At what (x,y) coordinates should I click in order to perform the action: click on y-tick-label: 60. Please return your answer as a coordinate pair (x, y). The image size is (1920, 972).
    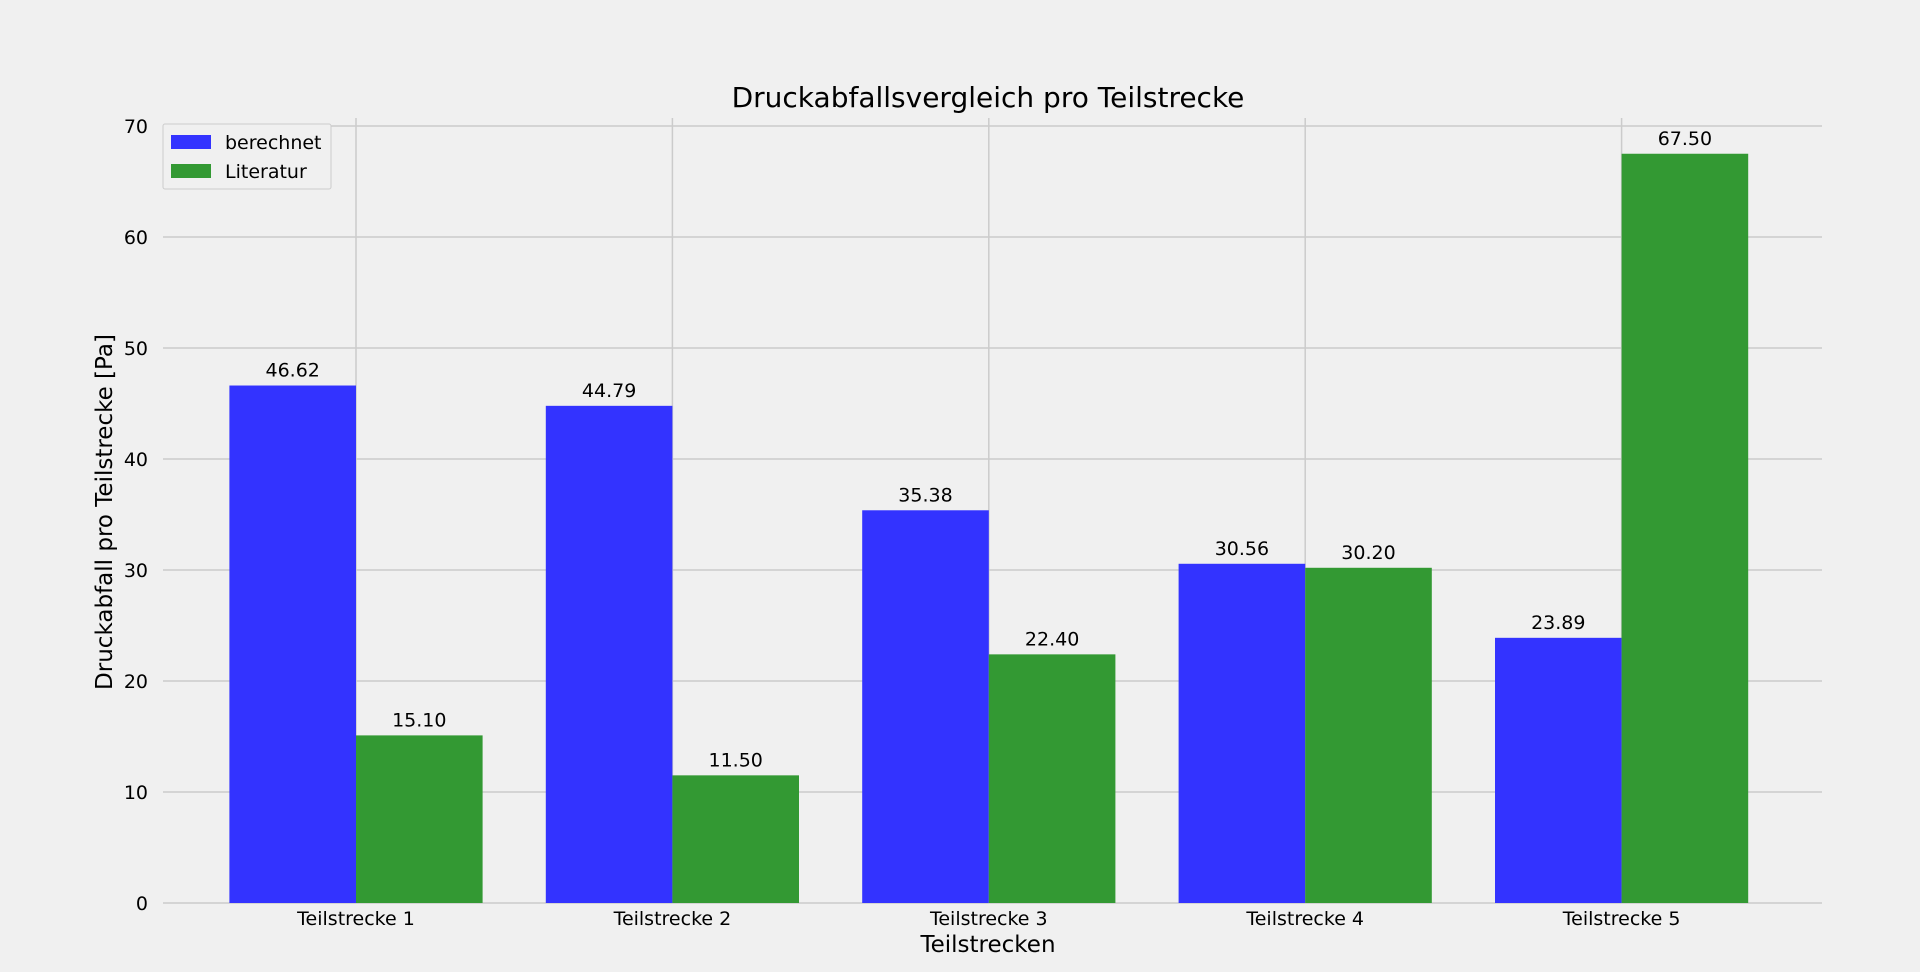
    Looking at the image, I should click on (136, 238).